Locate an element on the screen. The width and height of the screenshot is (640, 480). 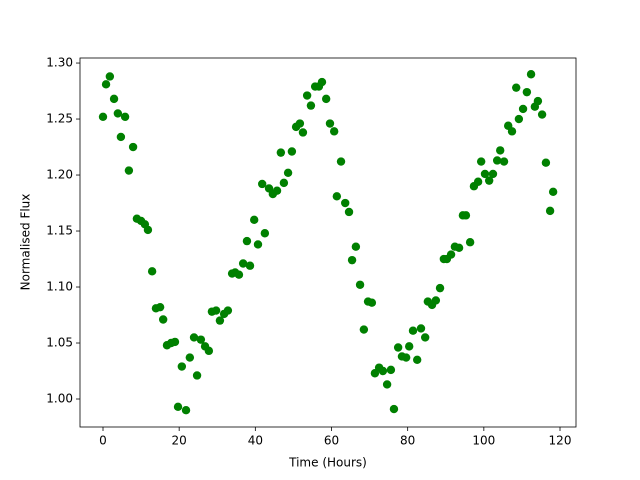
x-axis-label: Time (Hours) is located at coordinates (327, 463).